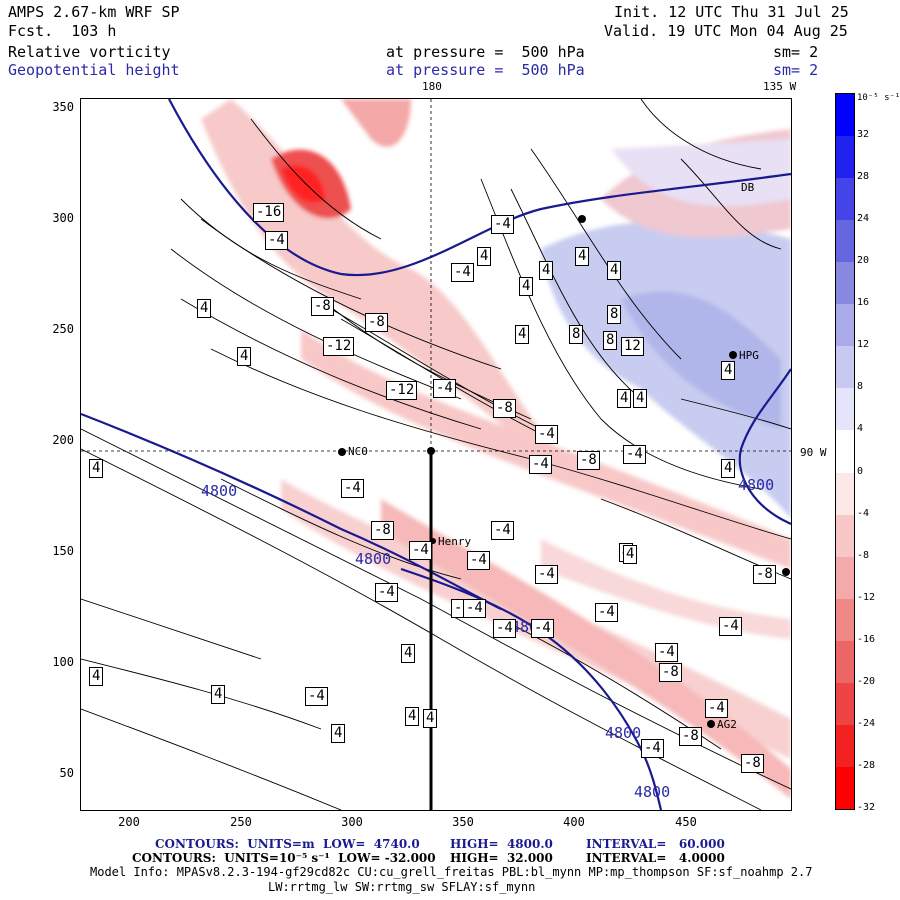 This screenshot has height=900, width=900. What do you see at coordinates (860, 429) in the screenshot?
I see `colorbar-tick: 4` at bounding box center [860, 429].